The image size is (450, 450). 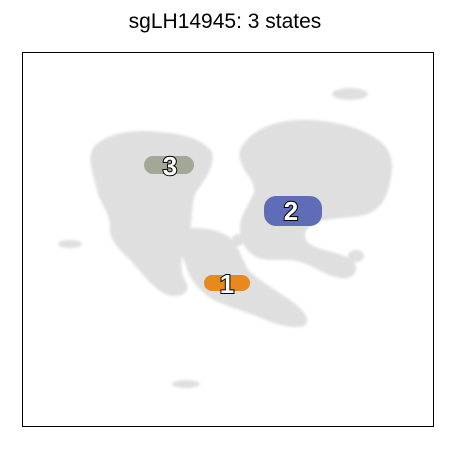 I want to click on cluster-1-label: 1, so click(x=227, y=284).